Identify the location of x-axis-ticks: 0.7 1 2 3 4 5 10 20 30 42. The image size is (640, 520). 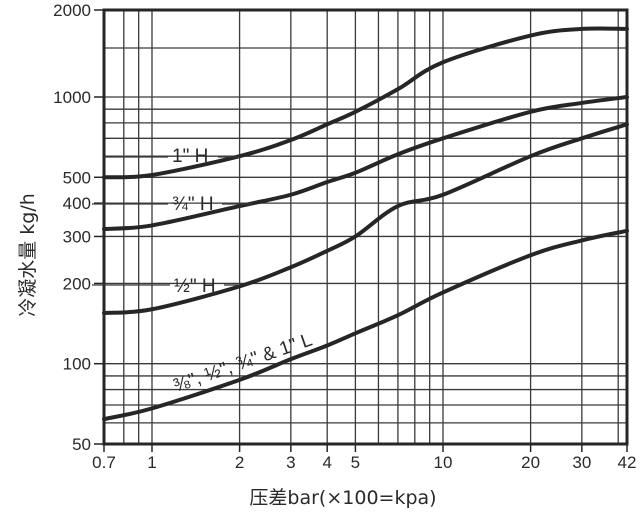
(364, 458).